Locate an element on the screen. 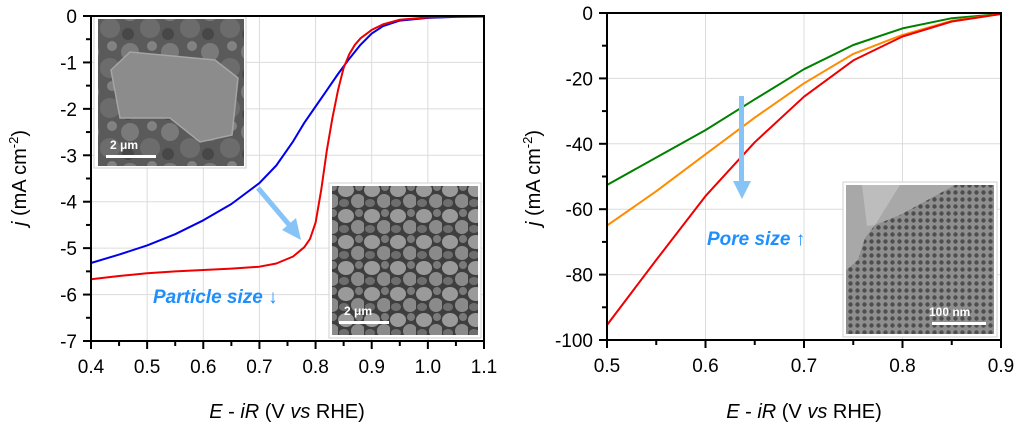 The image size is (1024, 433). x-tick-label: 1.1 is located at coordinates (484, 367).